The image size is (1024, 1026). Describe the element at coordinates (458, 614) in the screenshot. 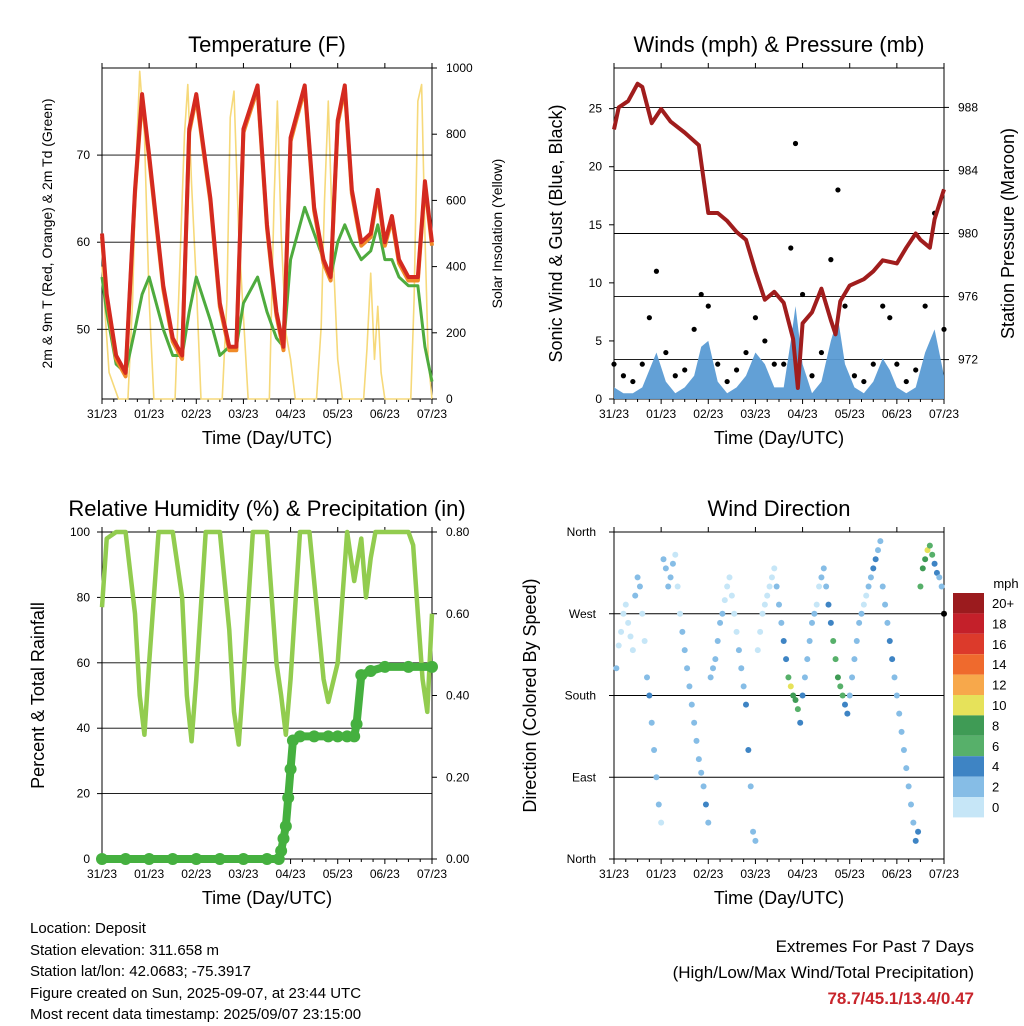

I see `y2-tick-label-2-3: 0.60` at that location.